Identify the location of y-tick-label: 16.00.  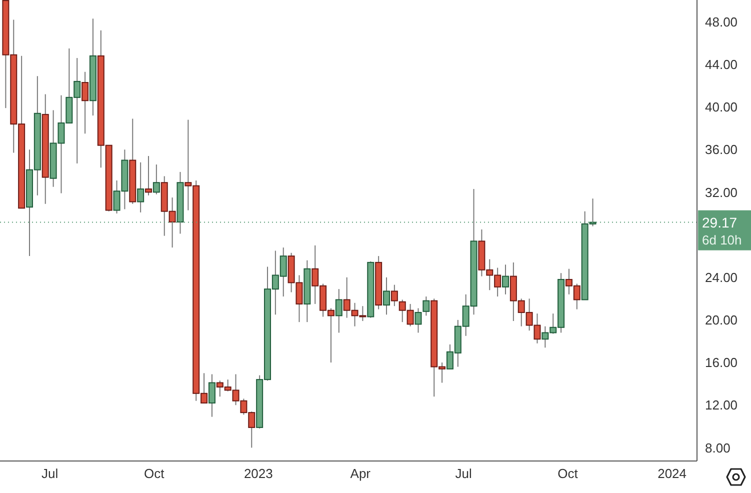
(721, 362).